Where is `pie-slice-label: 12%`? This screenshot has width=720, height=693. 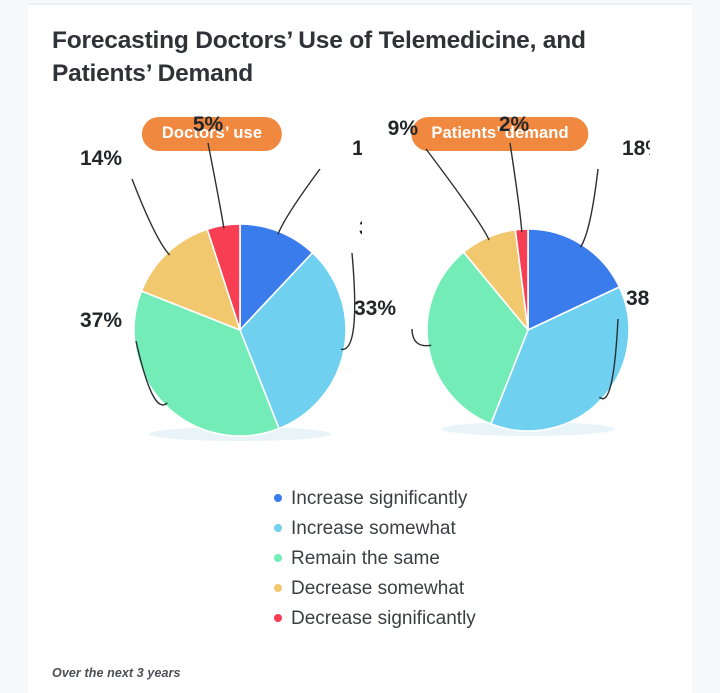 pie-slice-label: 12% is located at coordinates (357, 148).